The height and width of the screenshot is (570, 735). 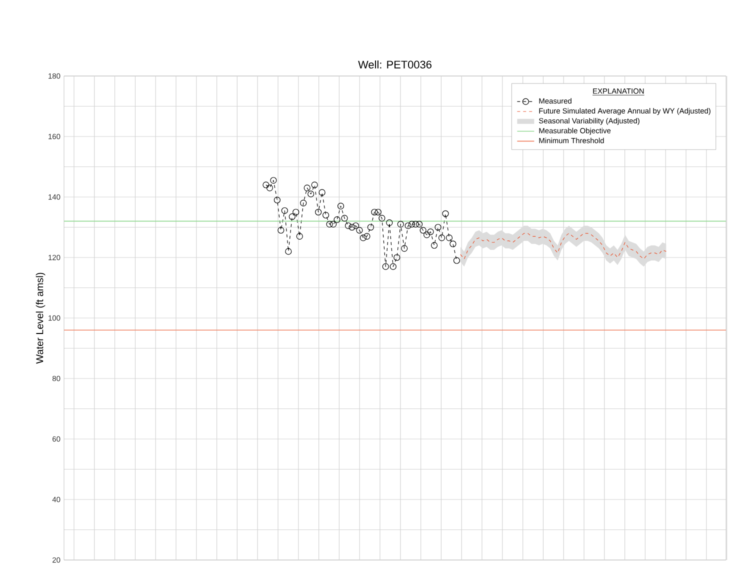 I want to click on line-series, so click(x=563, y=246).